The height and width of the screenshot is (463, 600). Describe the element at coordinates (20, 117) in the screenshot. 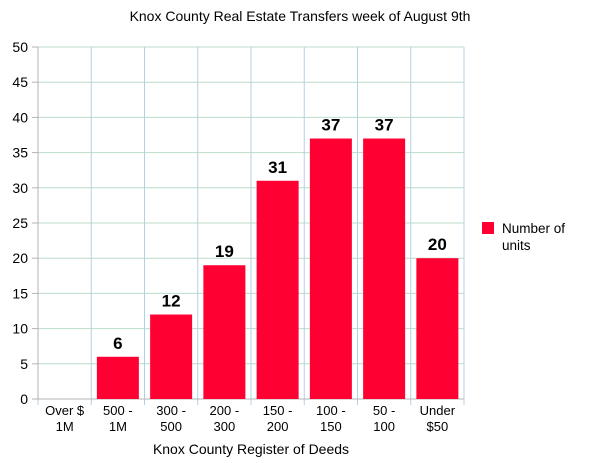

I see `y-tick-label: 40` at that location.